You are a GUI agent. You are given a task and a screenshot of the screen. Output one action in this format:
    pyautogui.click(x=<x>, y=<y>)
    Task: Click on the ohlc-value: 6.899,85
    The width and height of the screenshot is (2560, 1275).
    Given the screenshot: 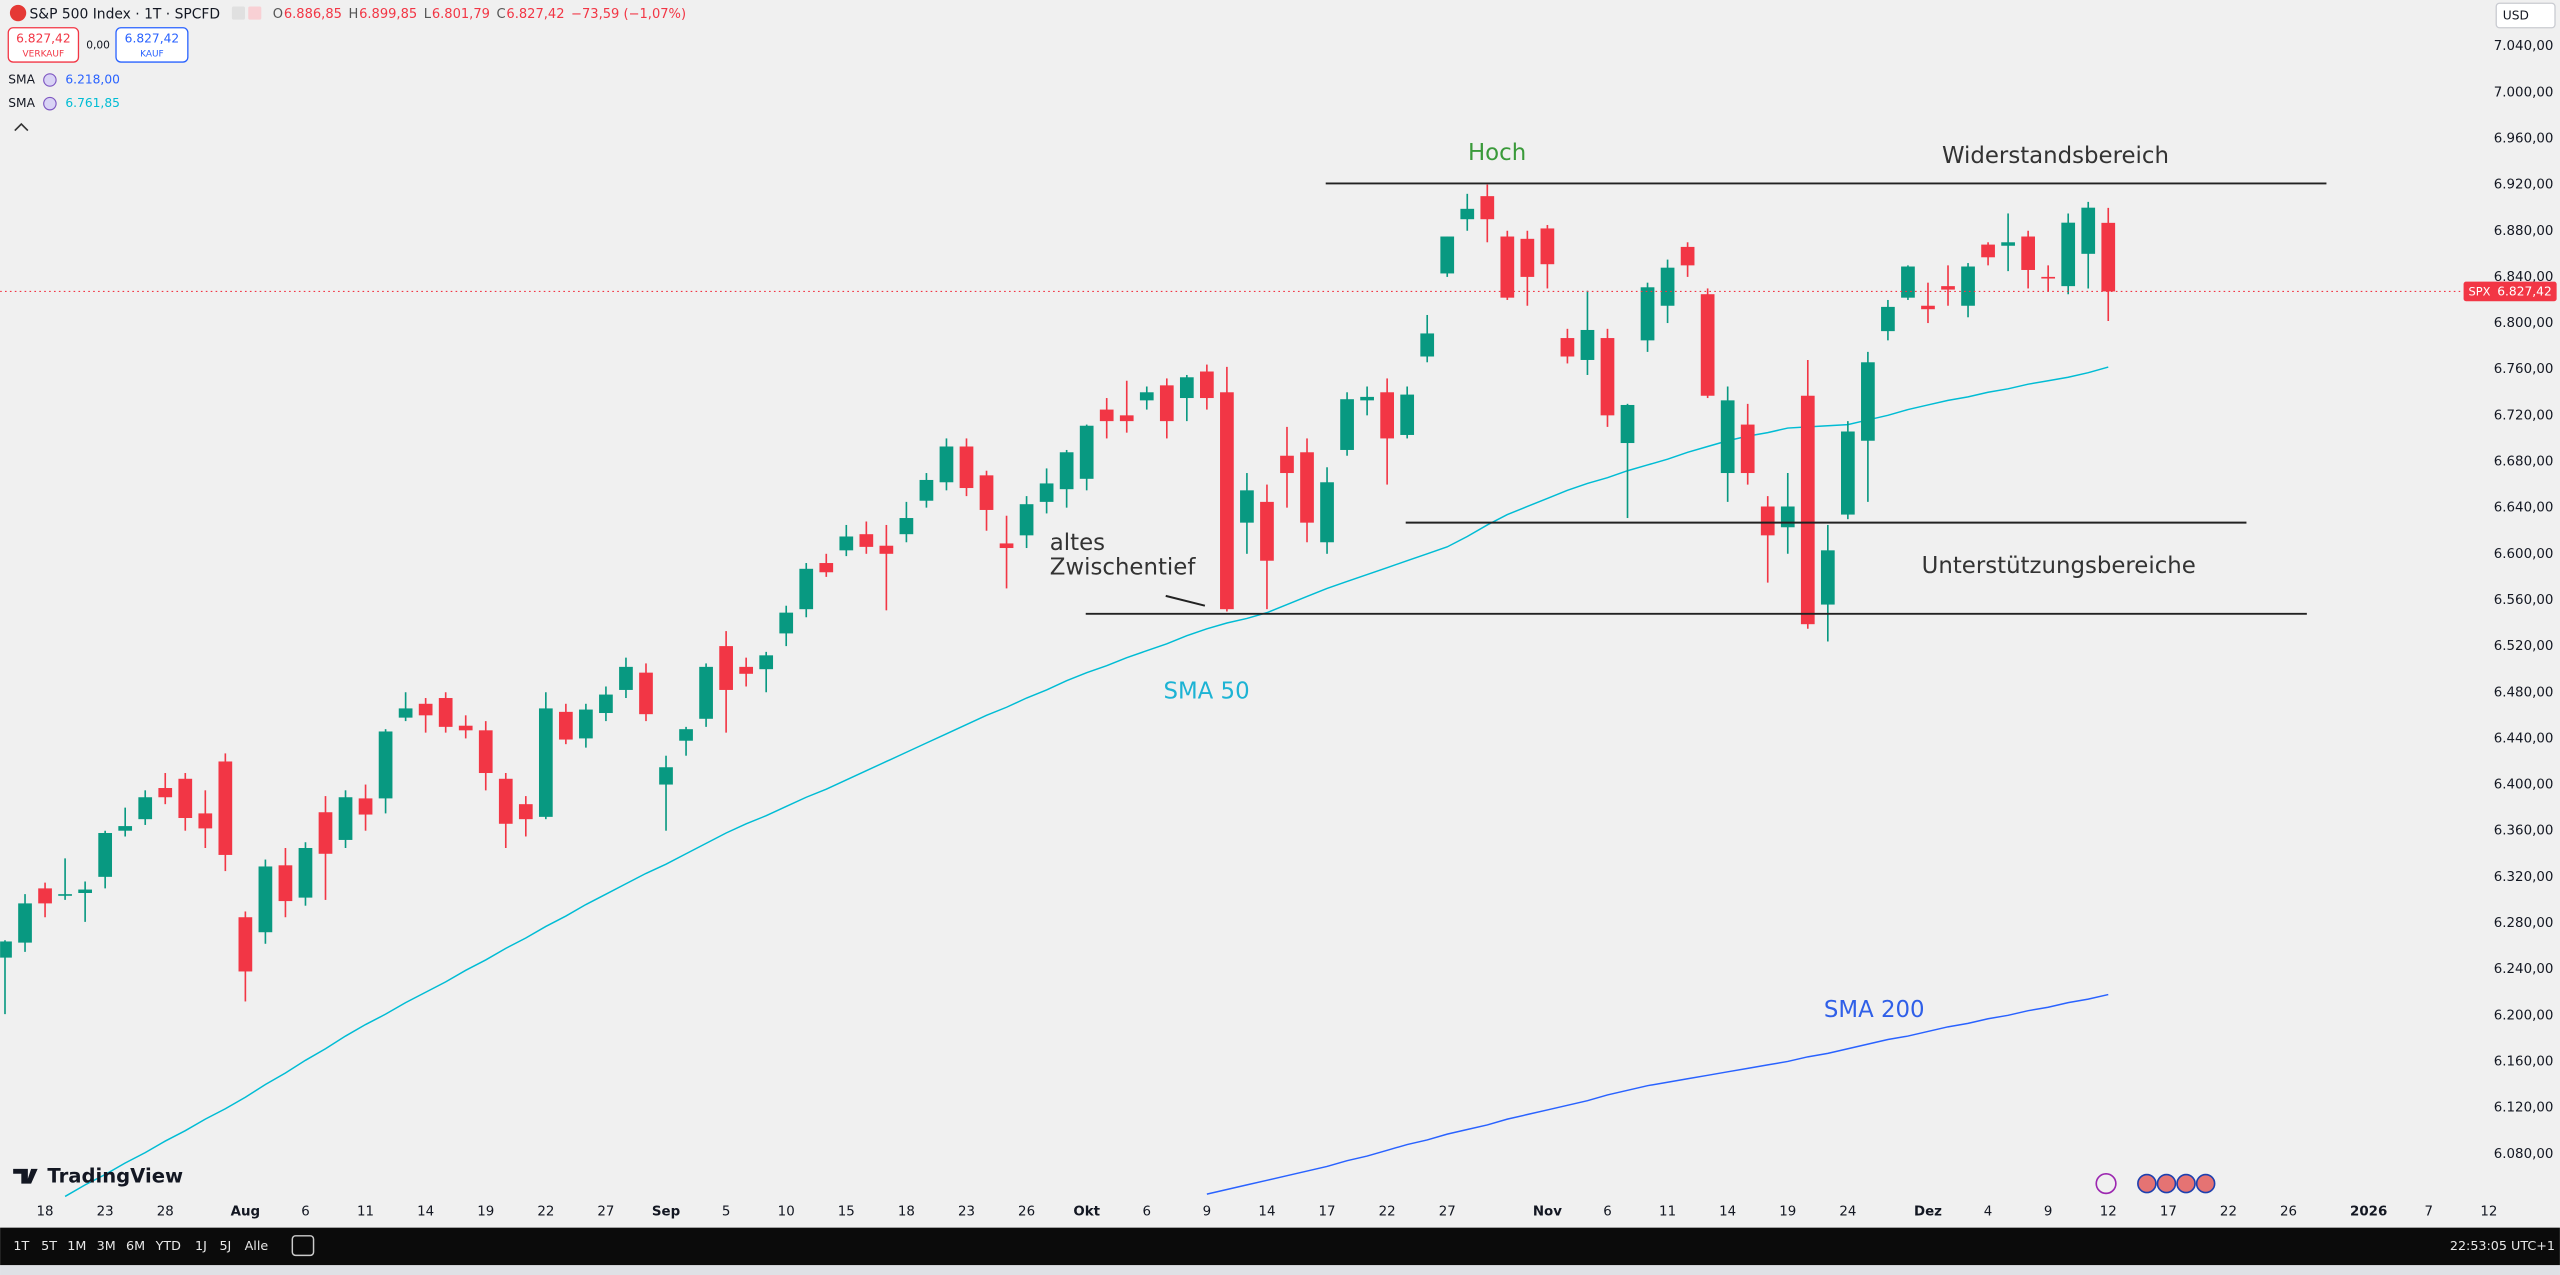 What is the action you would take?
    pyautogui.click(x=388, y=14)
    